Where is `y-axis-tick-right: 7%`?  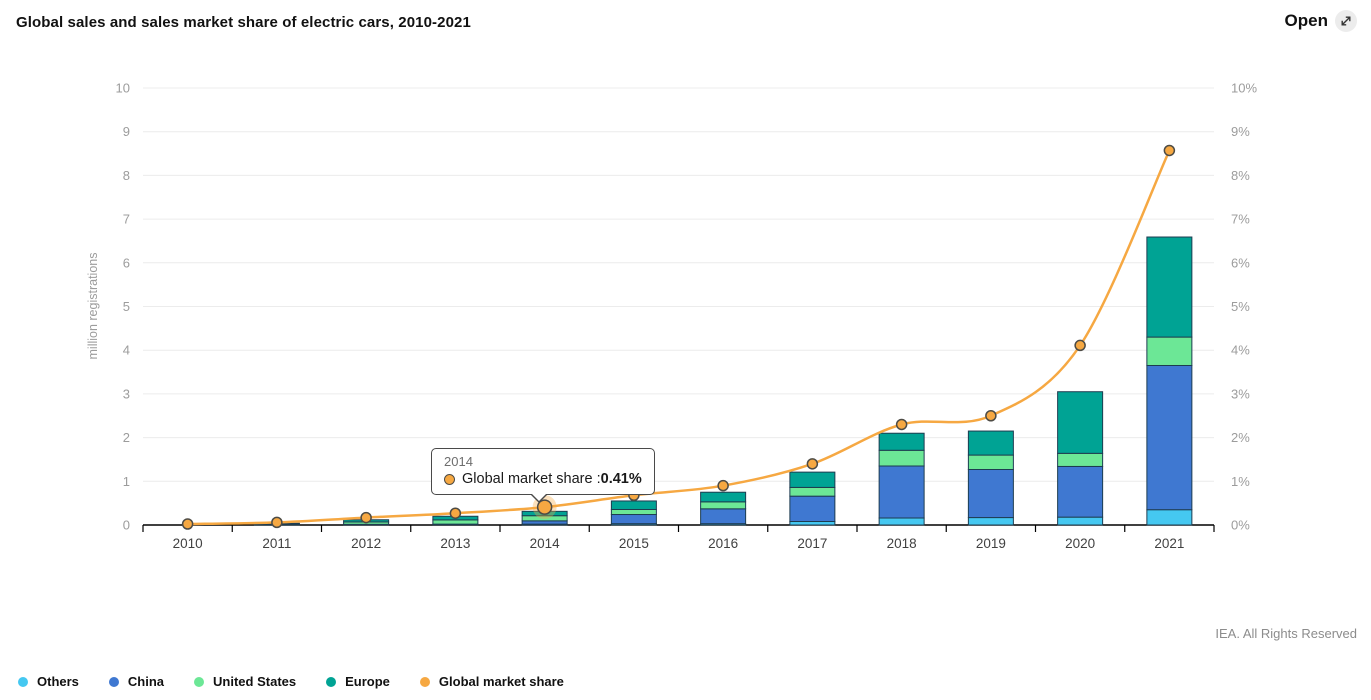
y-axis-tick-right: 7% is located at coordinates (1240, 219).